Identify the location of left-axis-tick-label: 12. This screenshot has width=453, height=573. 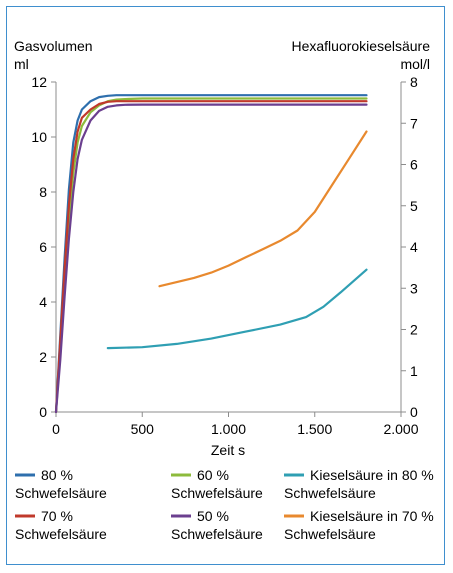
(39, 82).